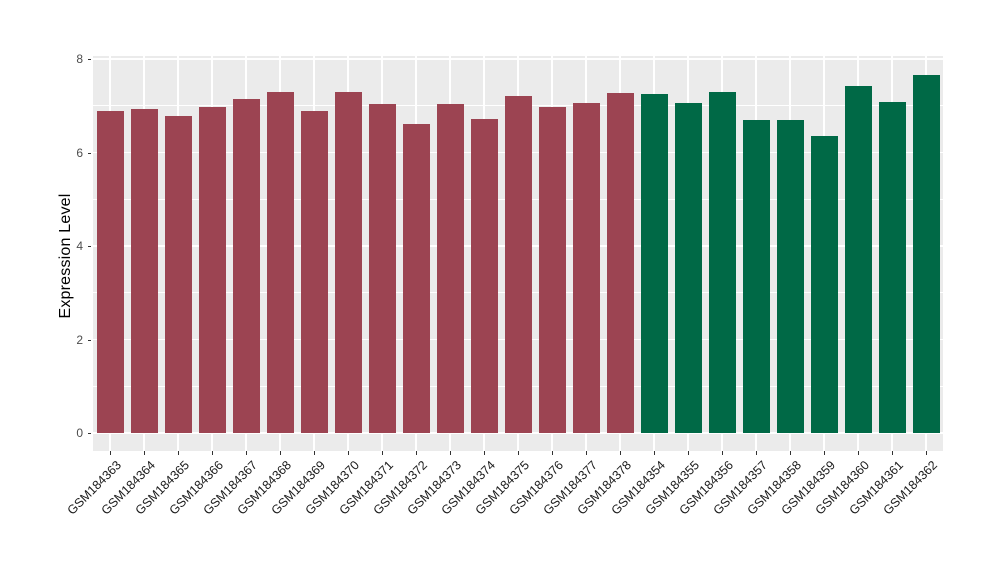  What do you see at coordinates (79, 339) in the screenshot?
I see `y-tick-label: 2` at bounding box center [79, 339].